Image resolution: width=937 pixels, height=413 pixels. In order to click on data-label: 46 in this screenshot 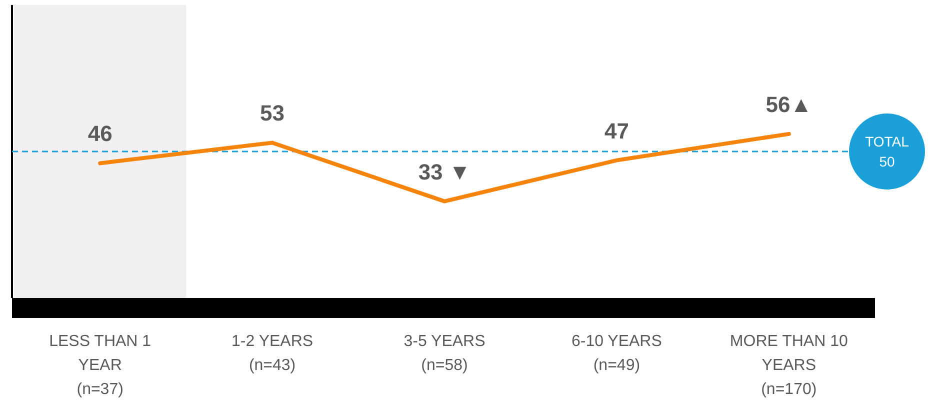, I will do `click(100, 133)`.